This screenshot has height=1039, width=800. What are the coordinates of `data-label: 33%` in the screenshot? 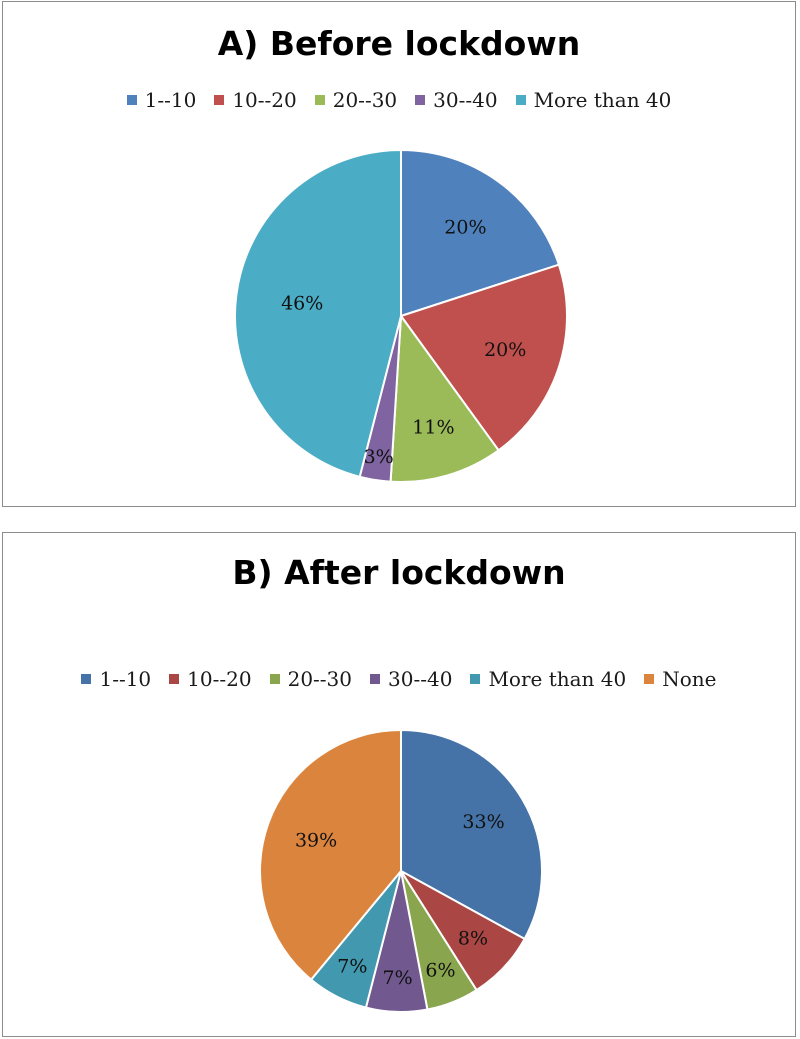 It's located at (483, 822).